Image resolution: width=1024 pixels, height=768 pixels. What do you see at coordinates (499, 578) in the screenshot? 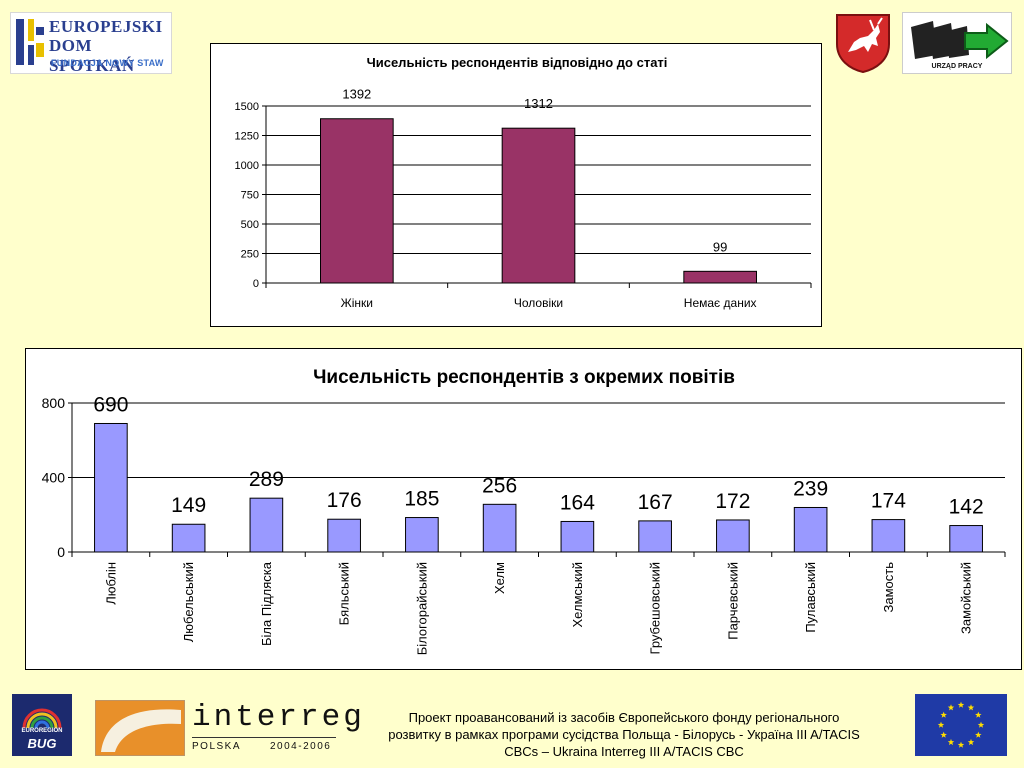
I see `category-label: Хелм` at bounding box center [499, 578].